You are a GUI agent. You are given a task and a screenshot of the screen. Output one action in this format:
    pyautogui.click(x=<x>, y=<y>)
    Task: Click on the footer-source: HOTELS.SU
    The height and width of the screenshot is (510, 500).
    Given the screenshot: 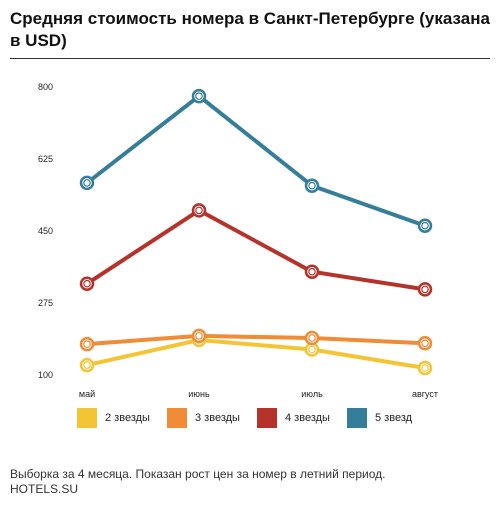 What is the action you would take?
    pyautogui.click(x=44, y=489)
    